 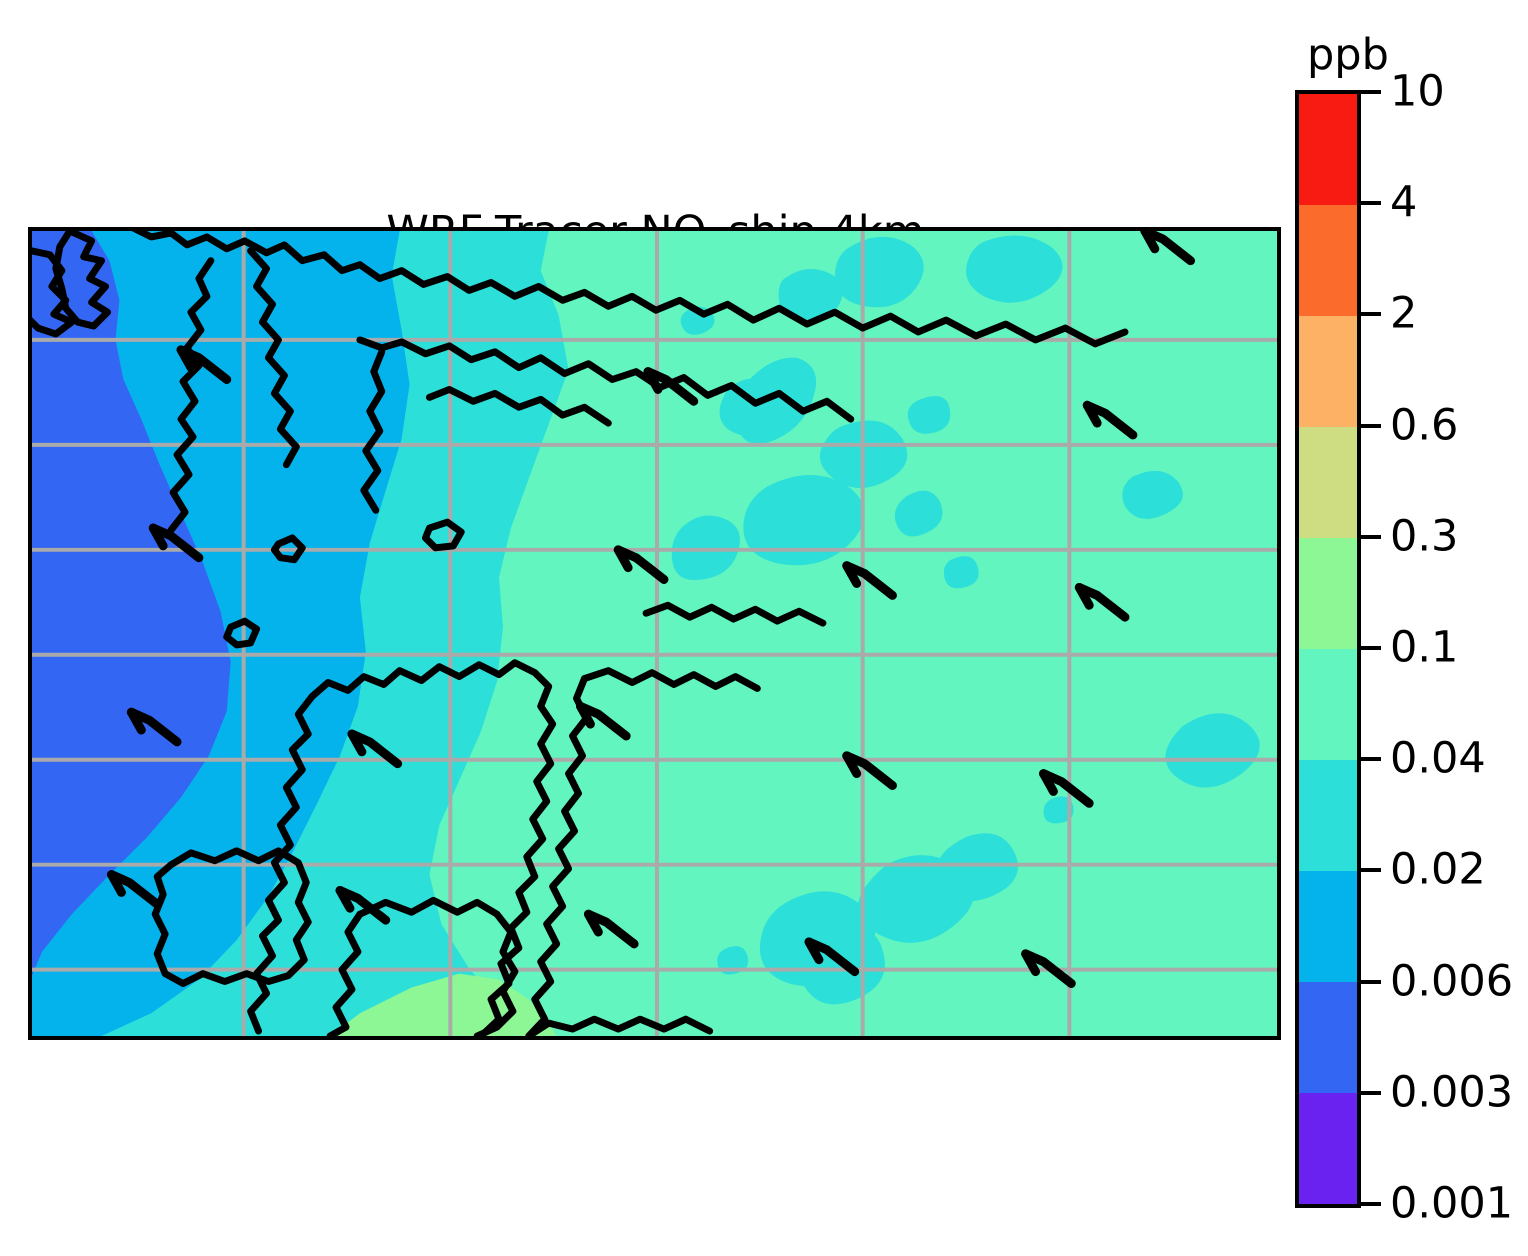 I want to click on colorbar-tick-label: 0.3, so click(x=1424, y=536).